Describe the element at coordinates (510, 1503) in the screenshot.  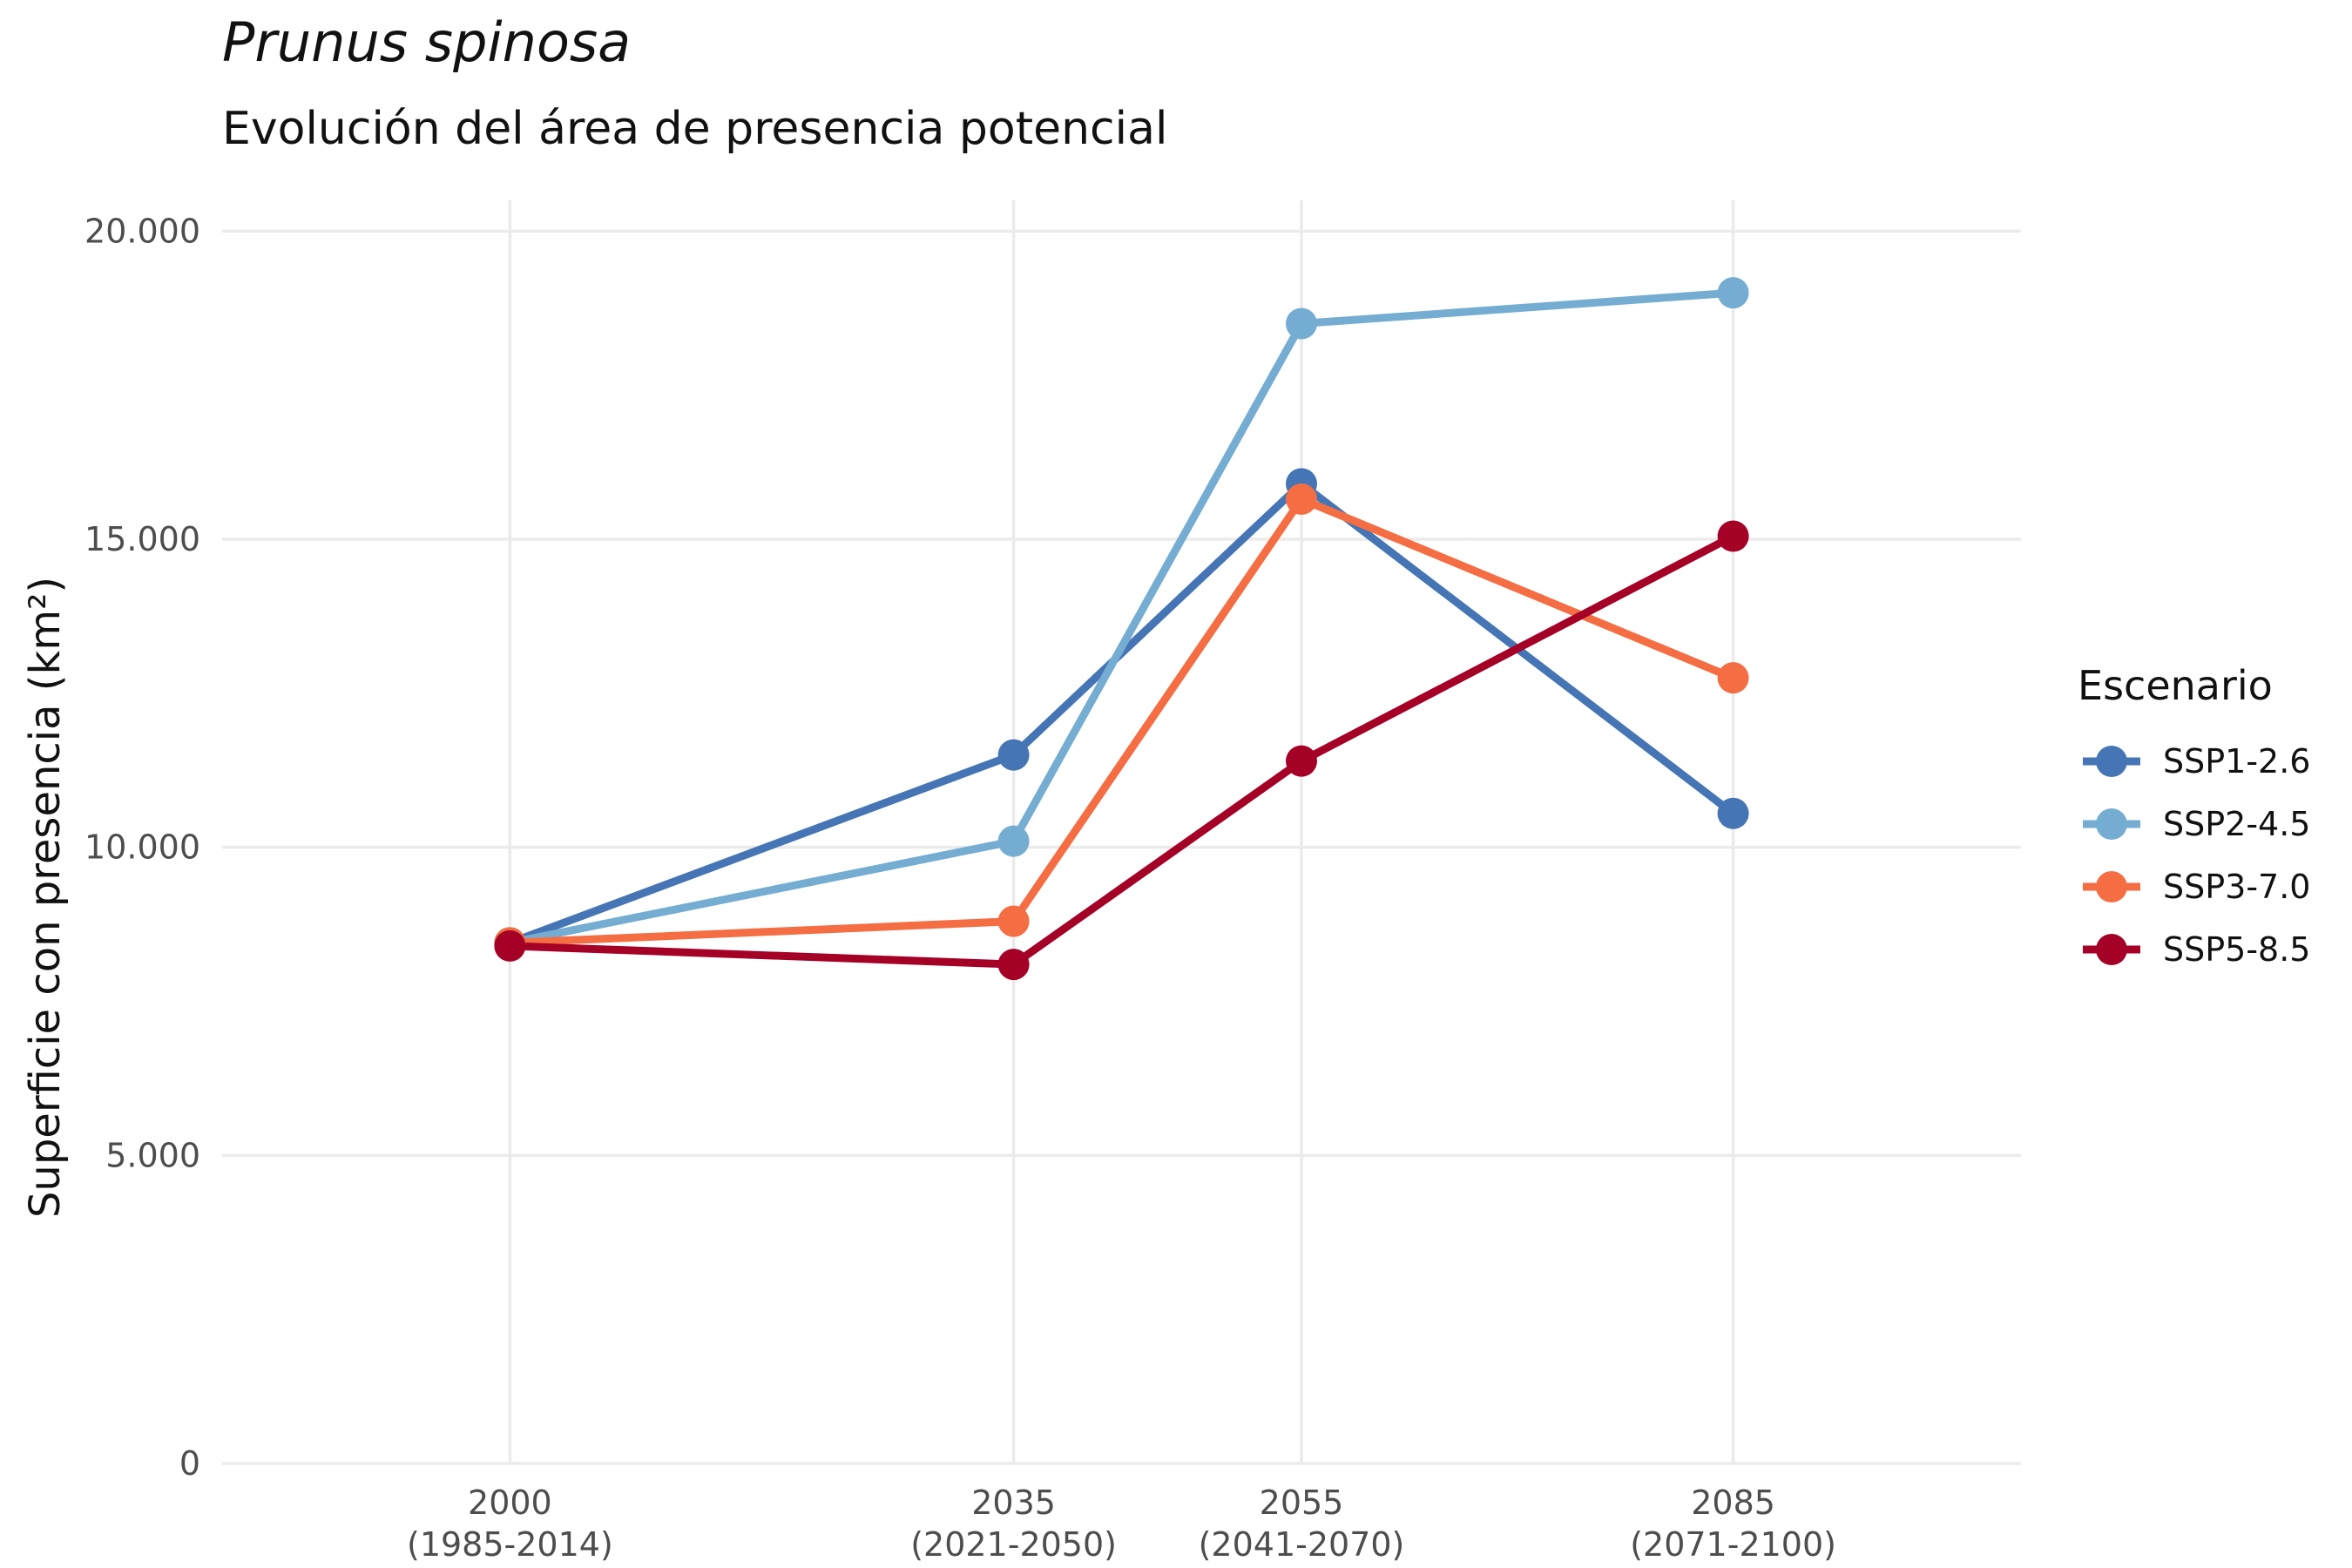
I see `x-tick-label: 2000` at that location.